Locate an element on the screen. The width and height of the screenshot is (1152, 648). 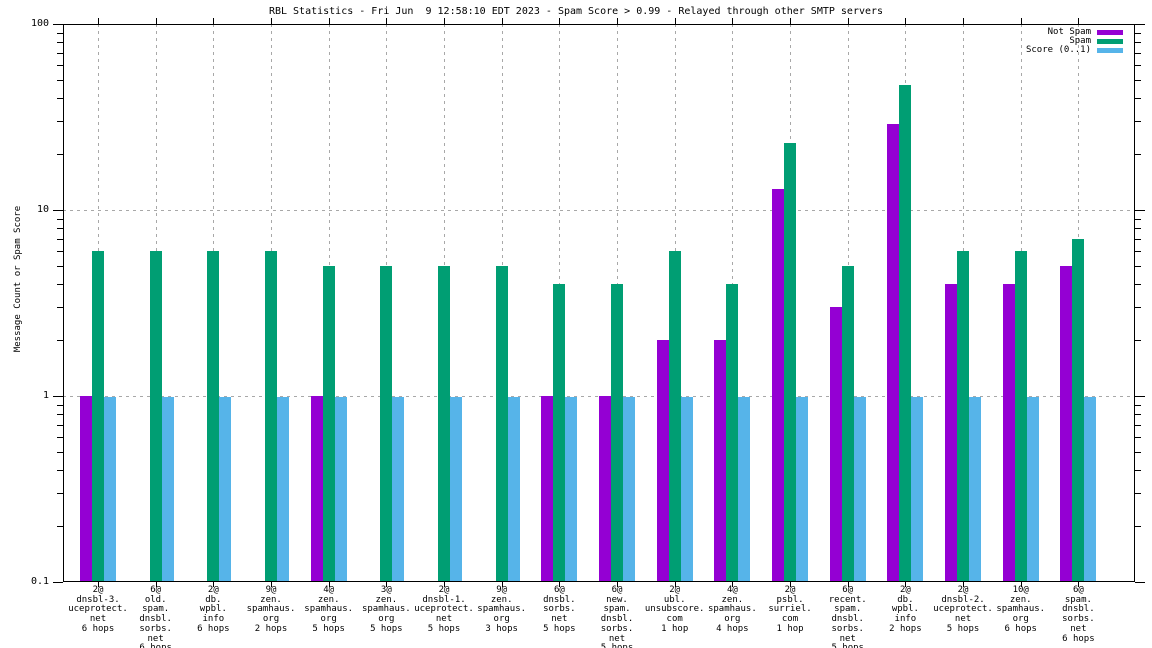
x-category-label: 2@ dnsbl-3. uceprotect. net 6 hops is located at coordinates (98, 609).